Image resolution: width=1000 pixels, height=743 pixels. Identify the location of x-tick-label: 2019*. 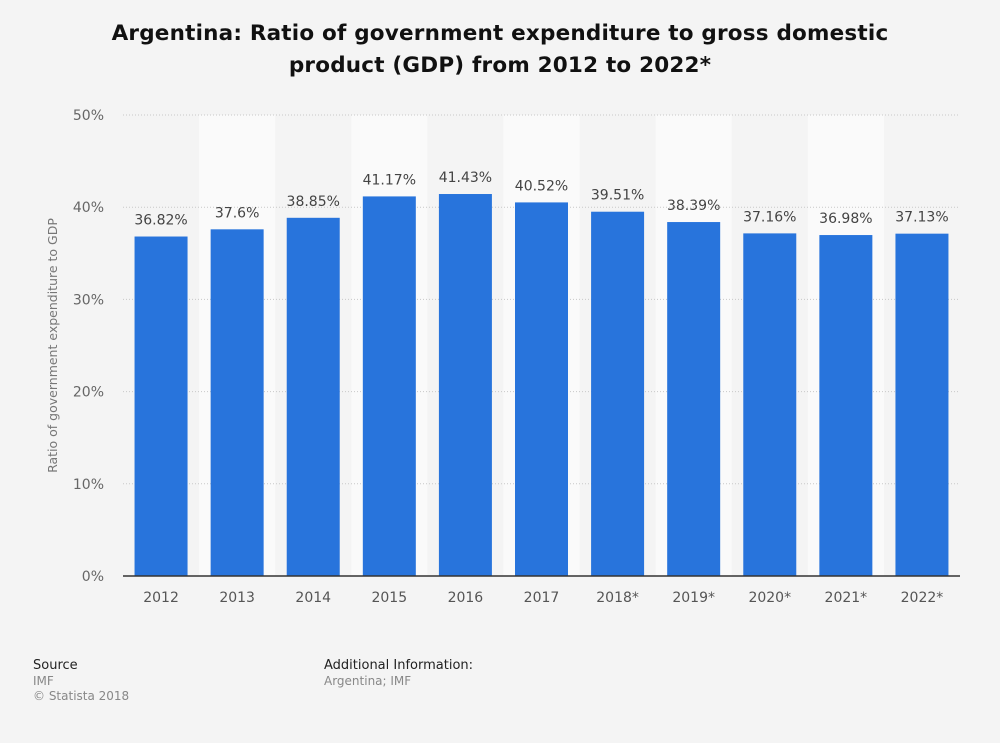
(693, 598).